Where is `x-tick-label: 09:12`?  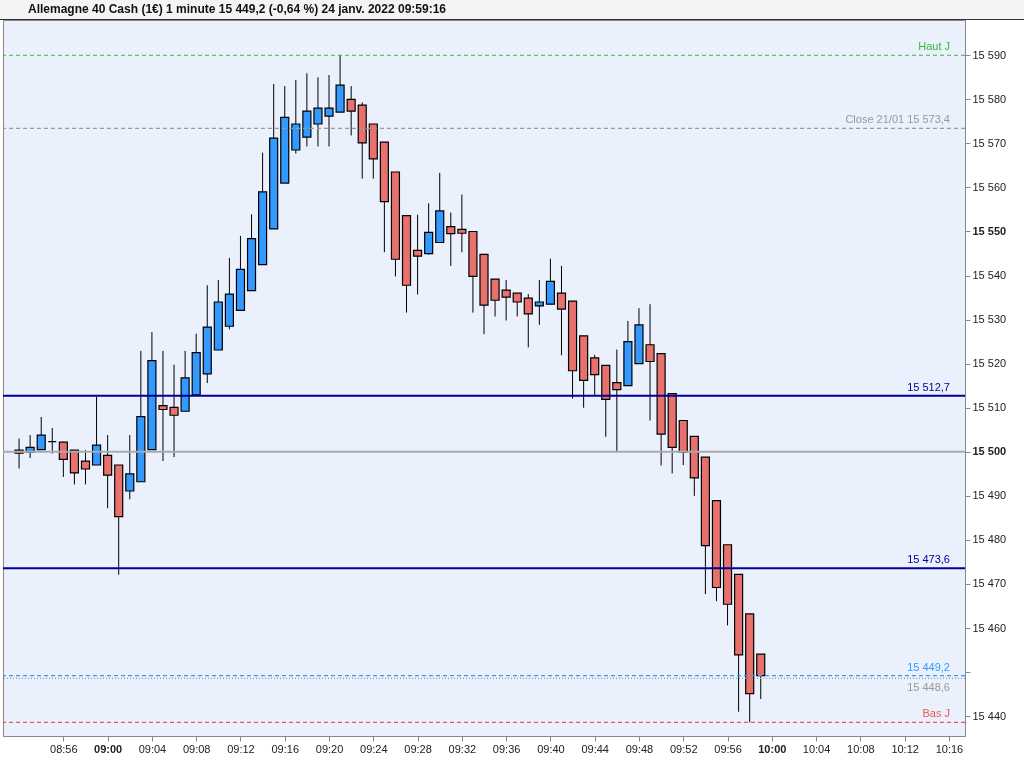
x-tick-label: 09:12 is located at coordinates (241, 748).